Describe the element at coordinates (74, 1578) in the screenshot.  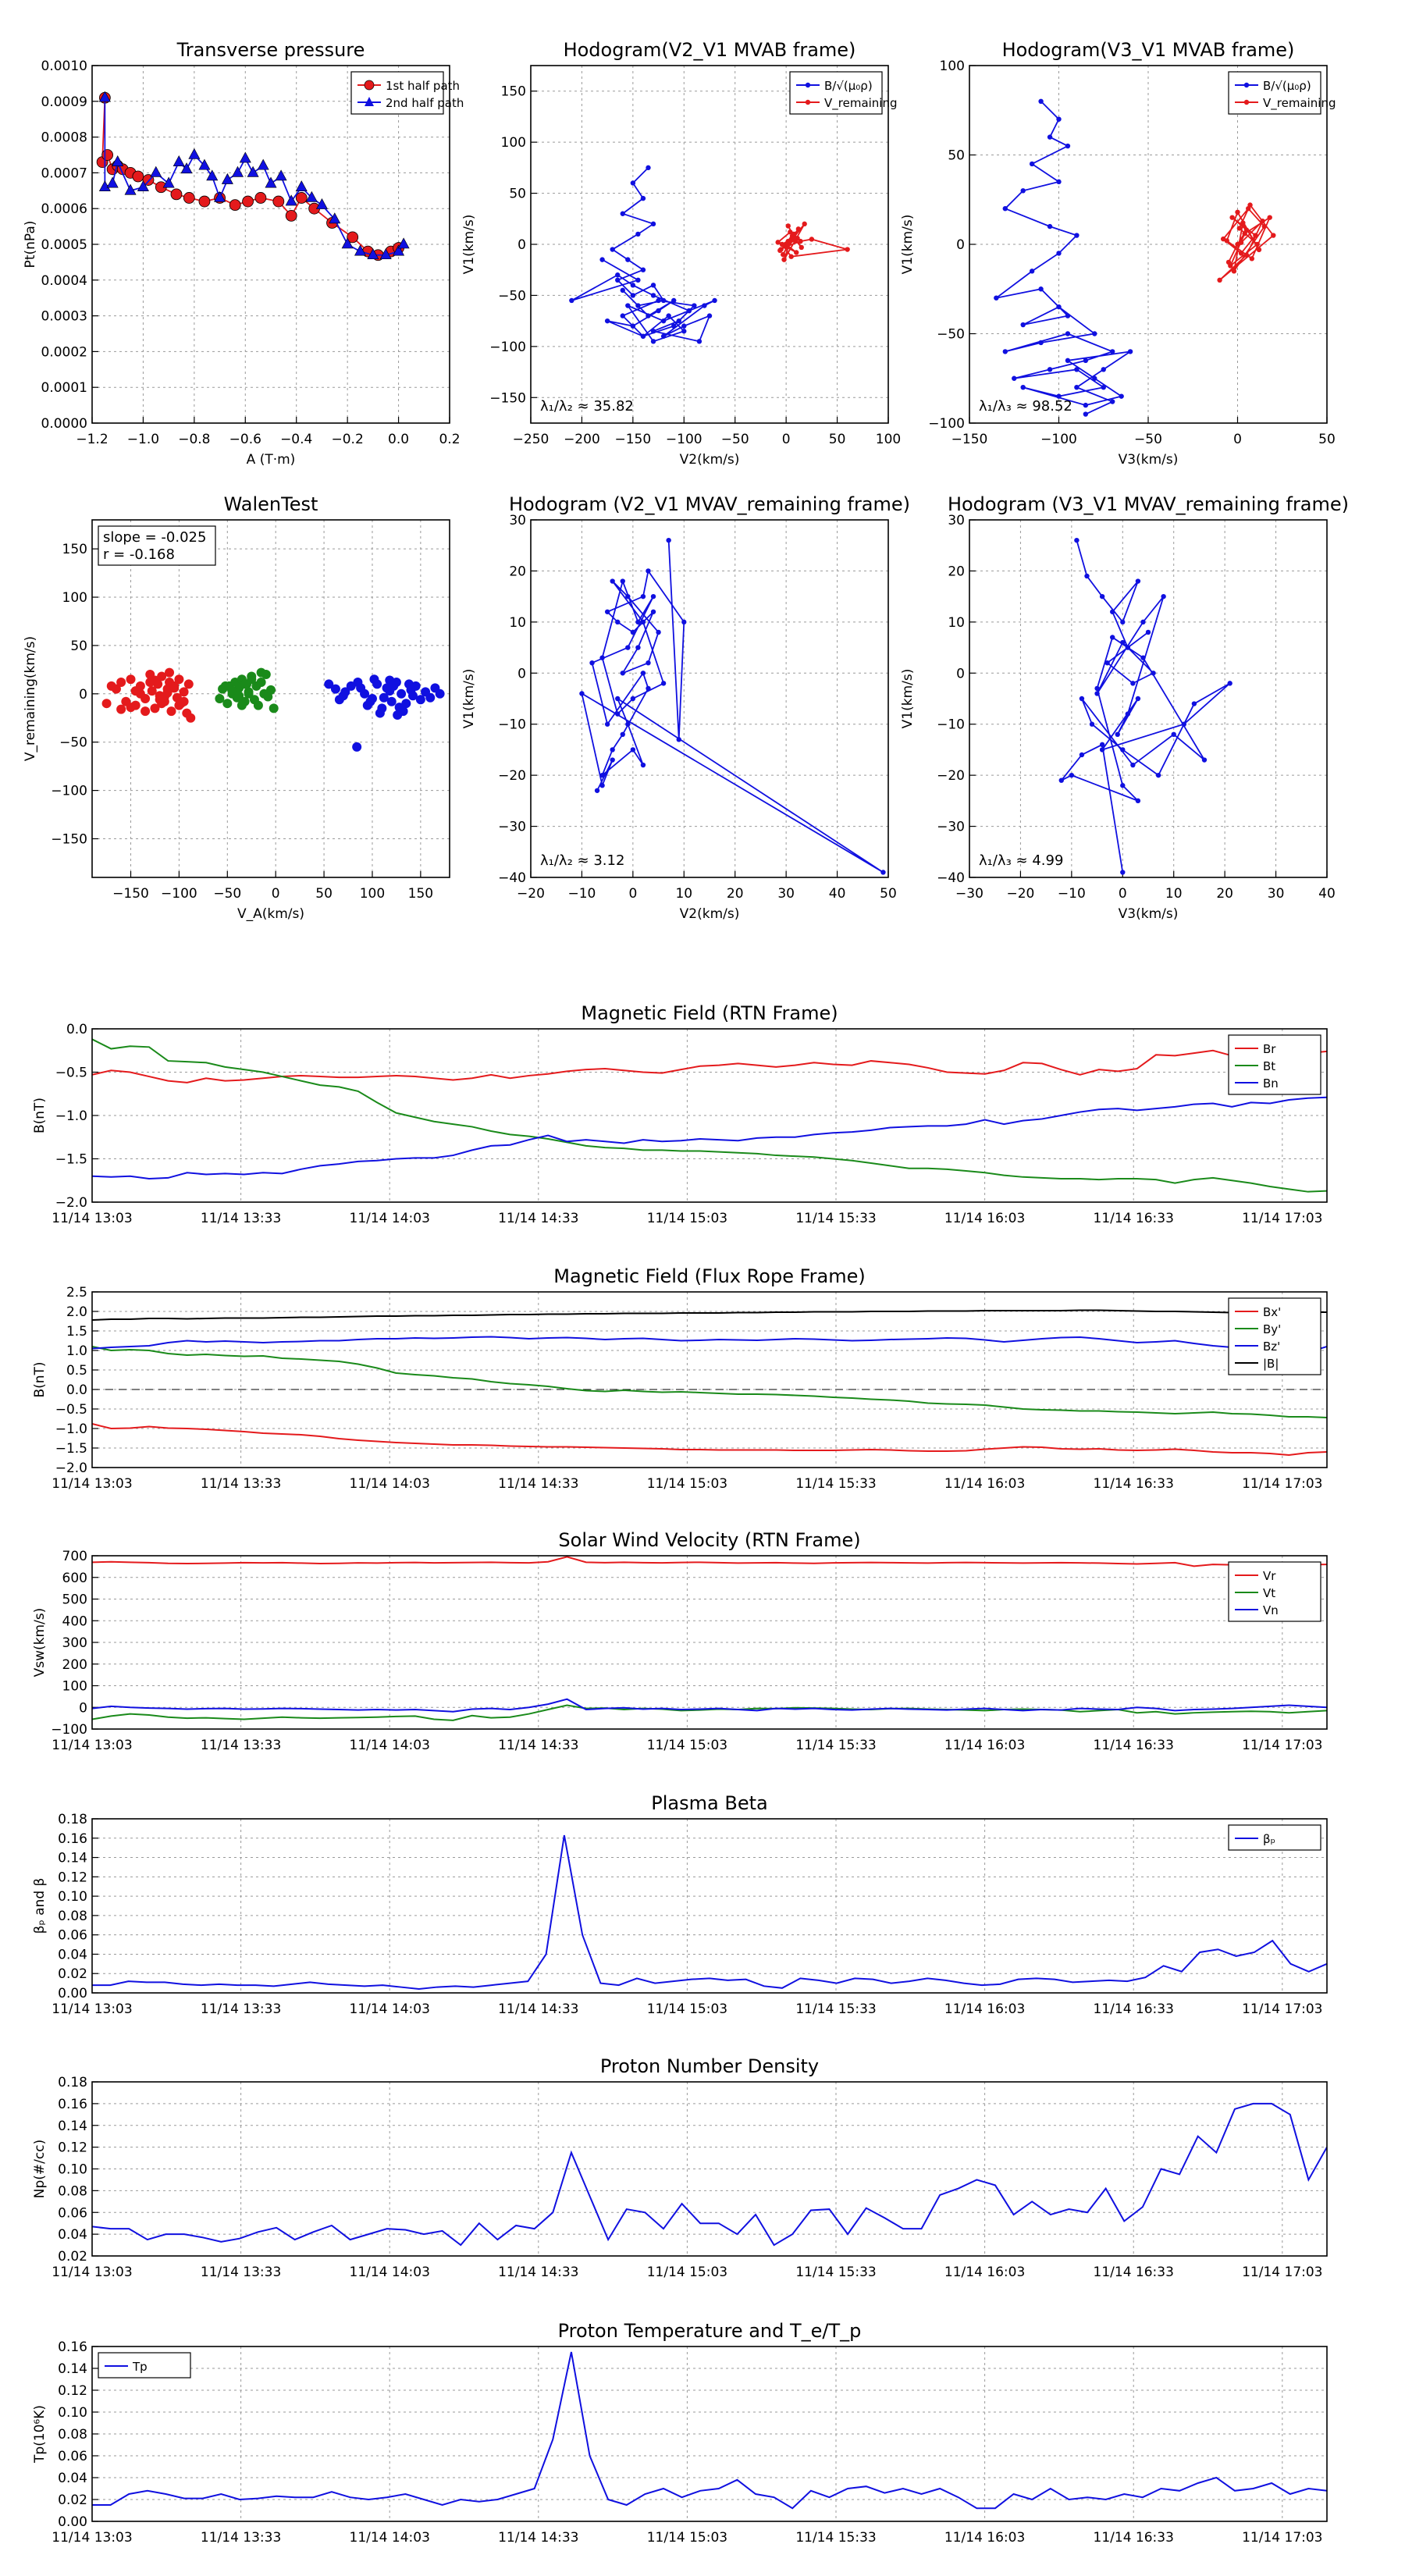
I see `y-tick-label: 600` at that location.